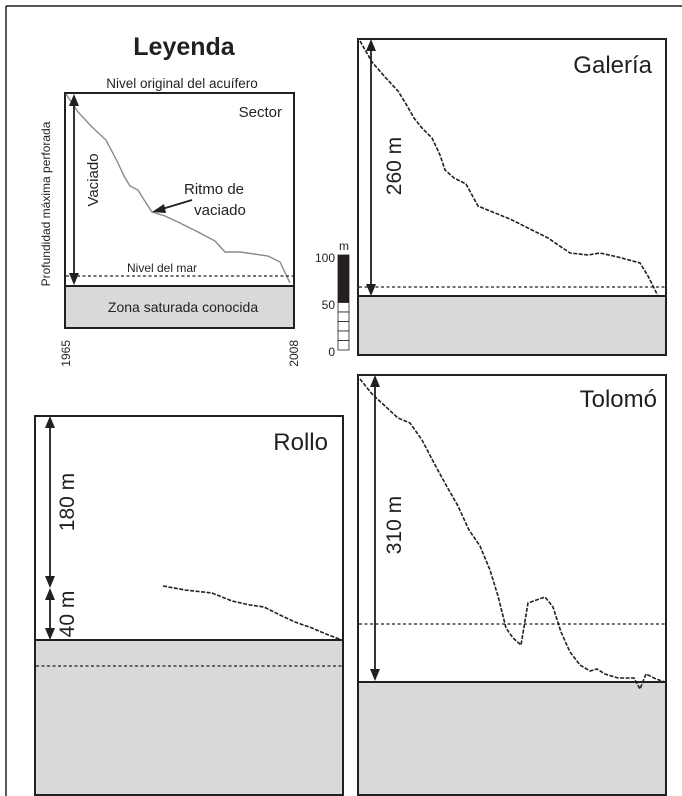  Describe the element at coordinates (344, 246) in the screenshot. I see `scale-unit-label: m` at that location.